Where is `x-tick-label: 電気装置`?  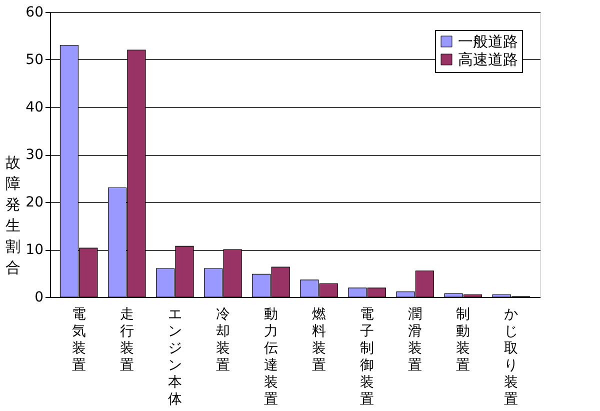 x-tick-label: 電気装置 is located at coordinates (79, 340).